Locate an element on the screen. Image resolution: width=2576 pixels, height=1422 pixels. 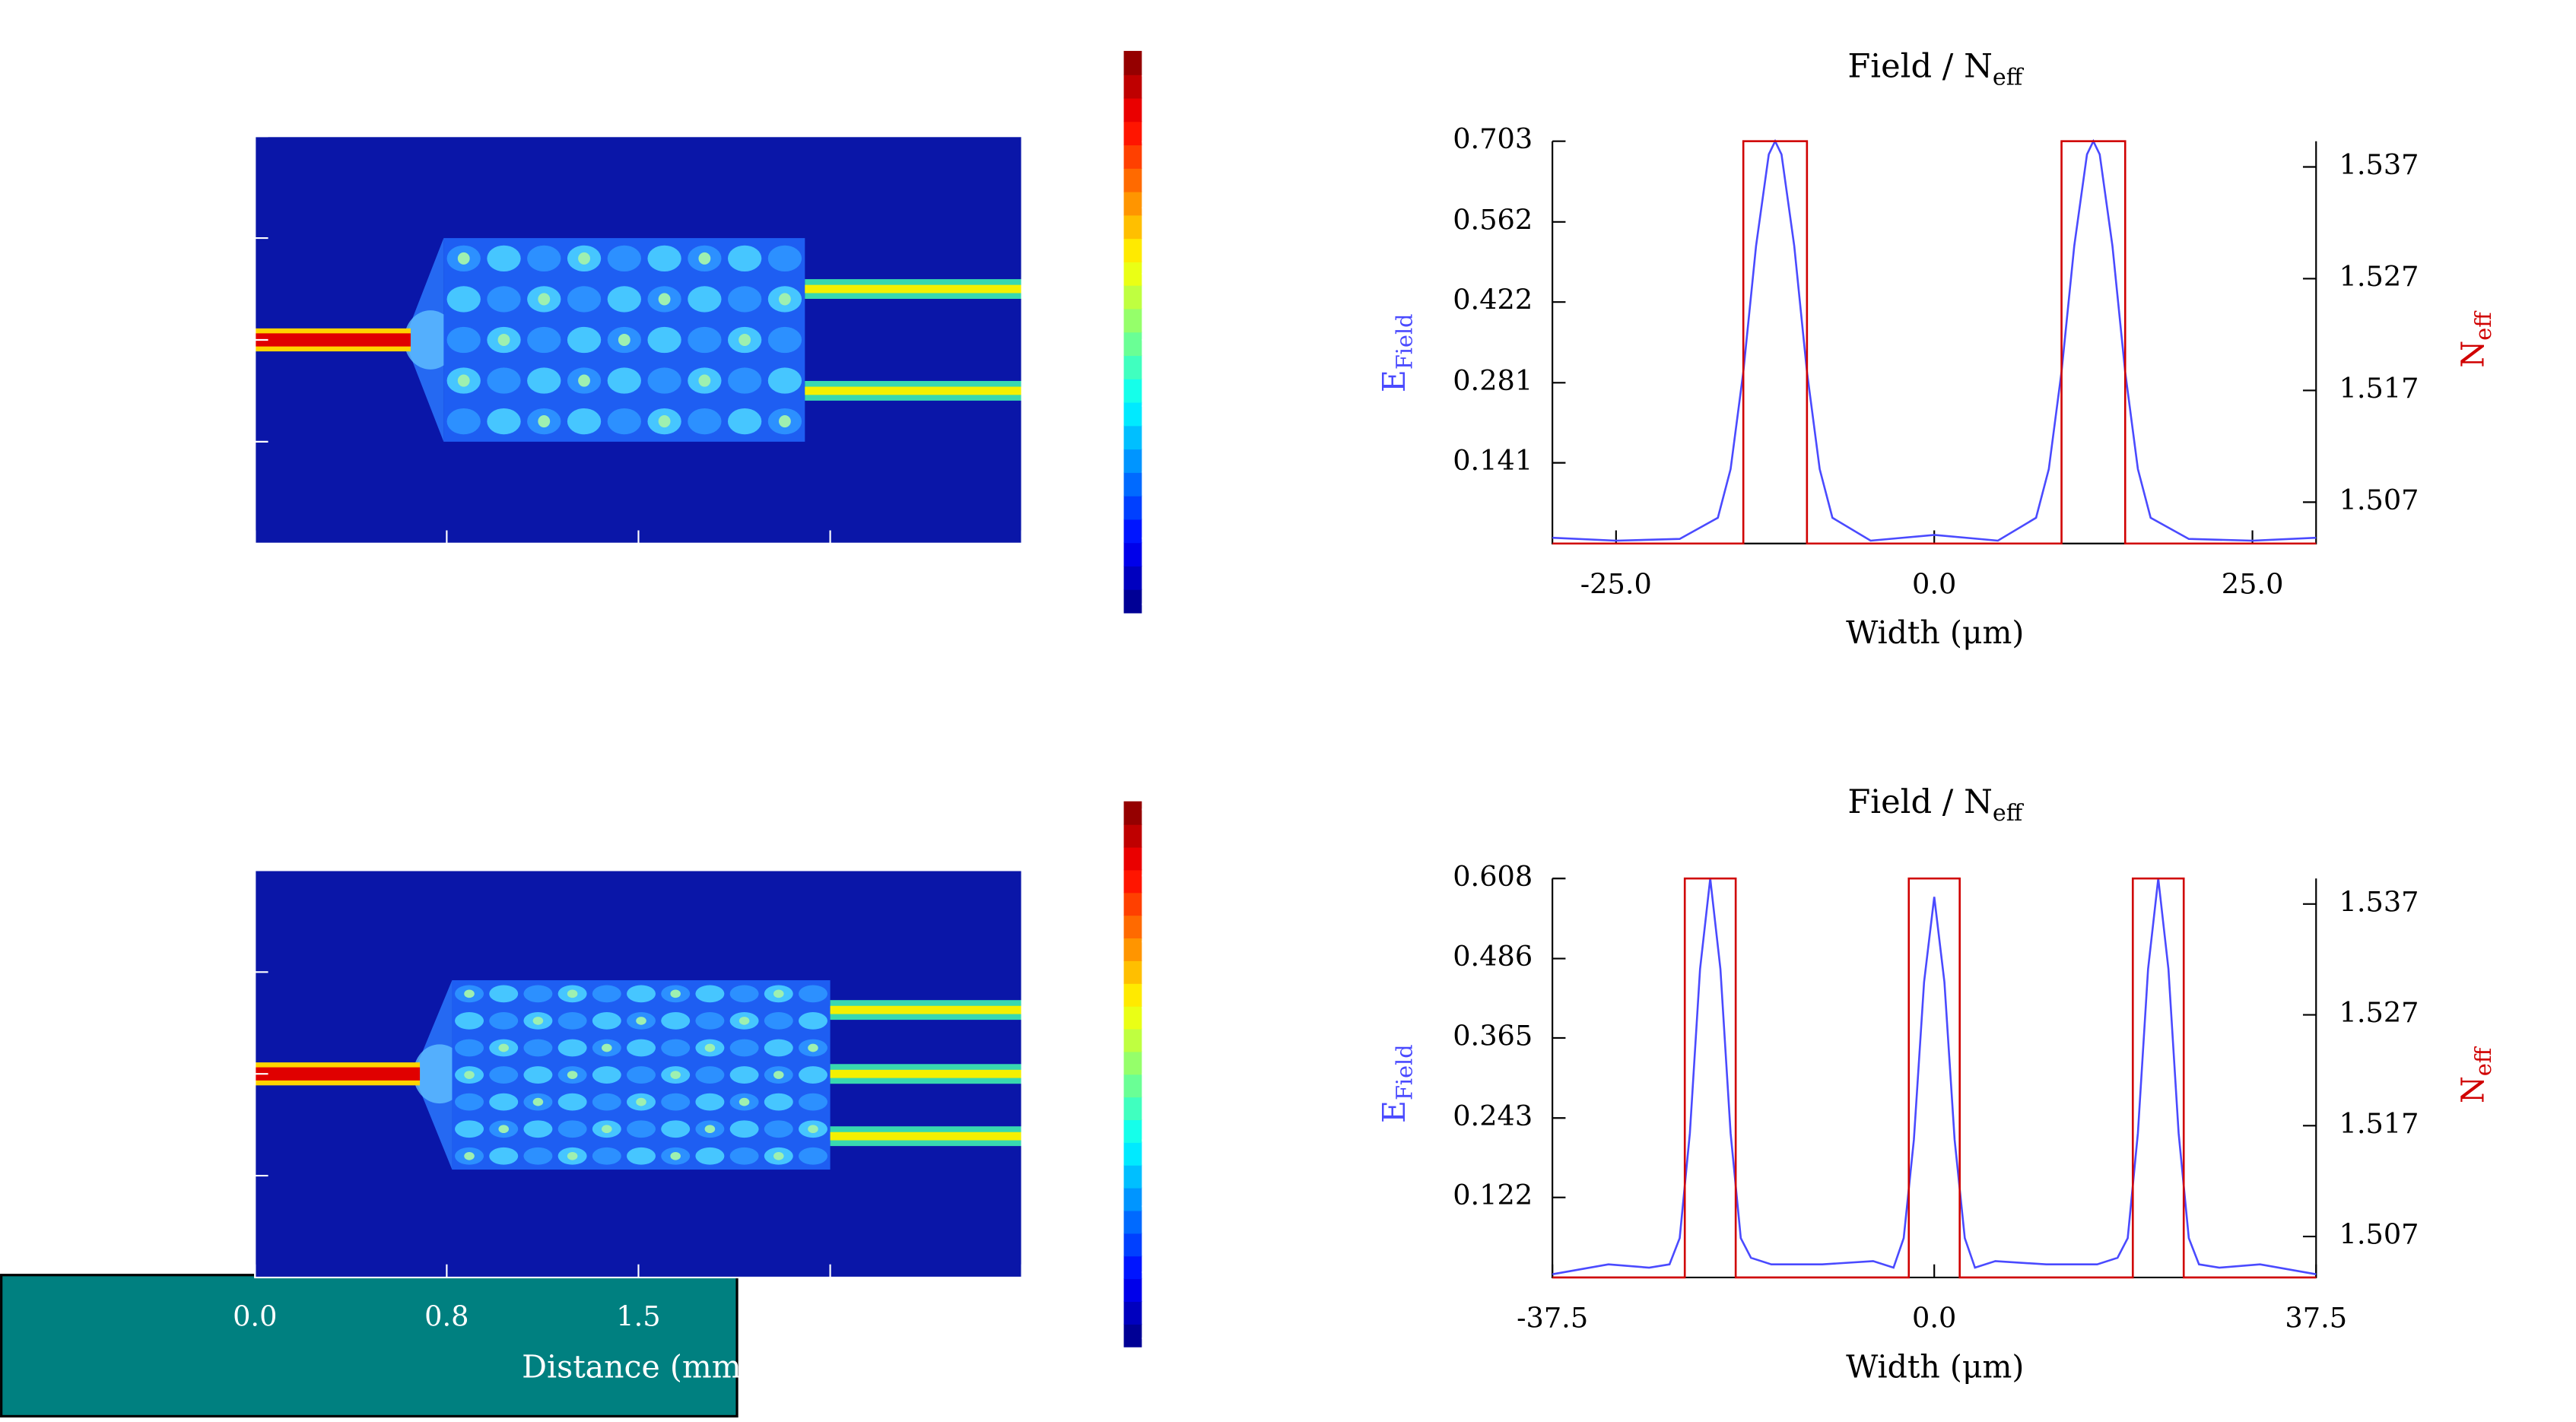
colorbar-tick-label: 1.001 is located at coordinates (1178, 809).